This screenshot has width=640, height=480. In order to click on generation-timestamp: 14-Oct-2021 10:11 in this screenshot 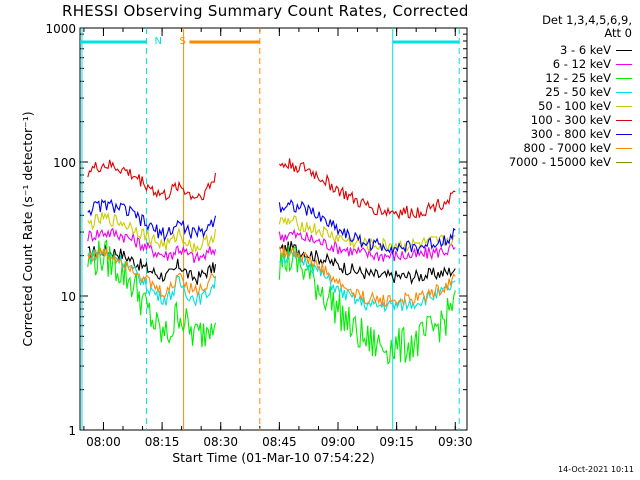, I will do `click(596, 469)`.